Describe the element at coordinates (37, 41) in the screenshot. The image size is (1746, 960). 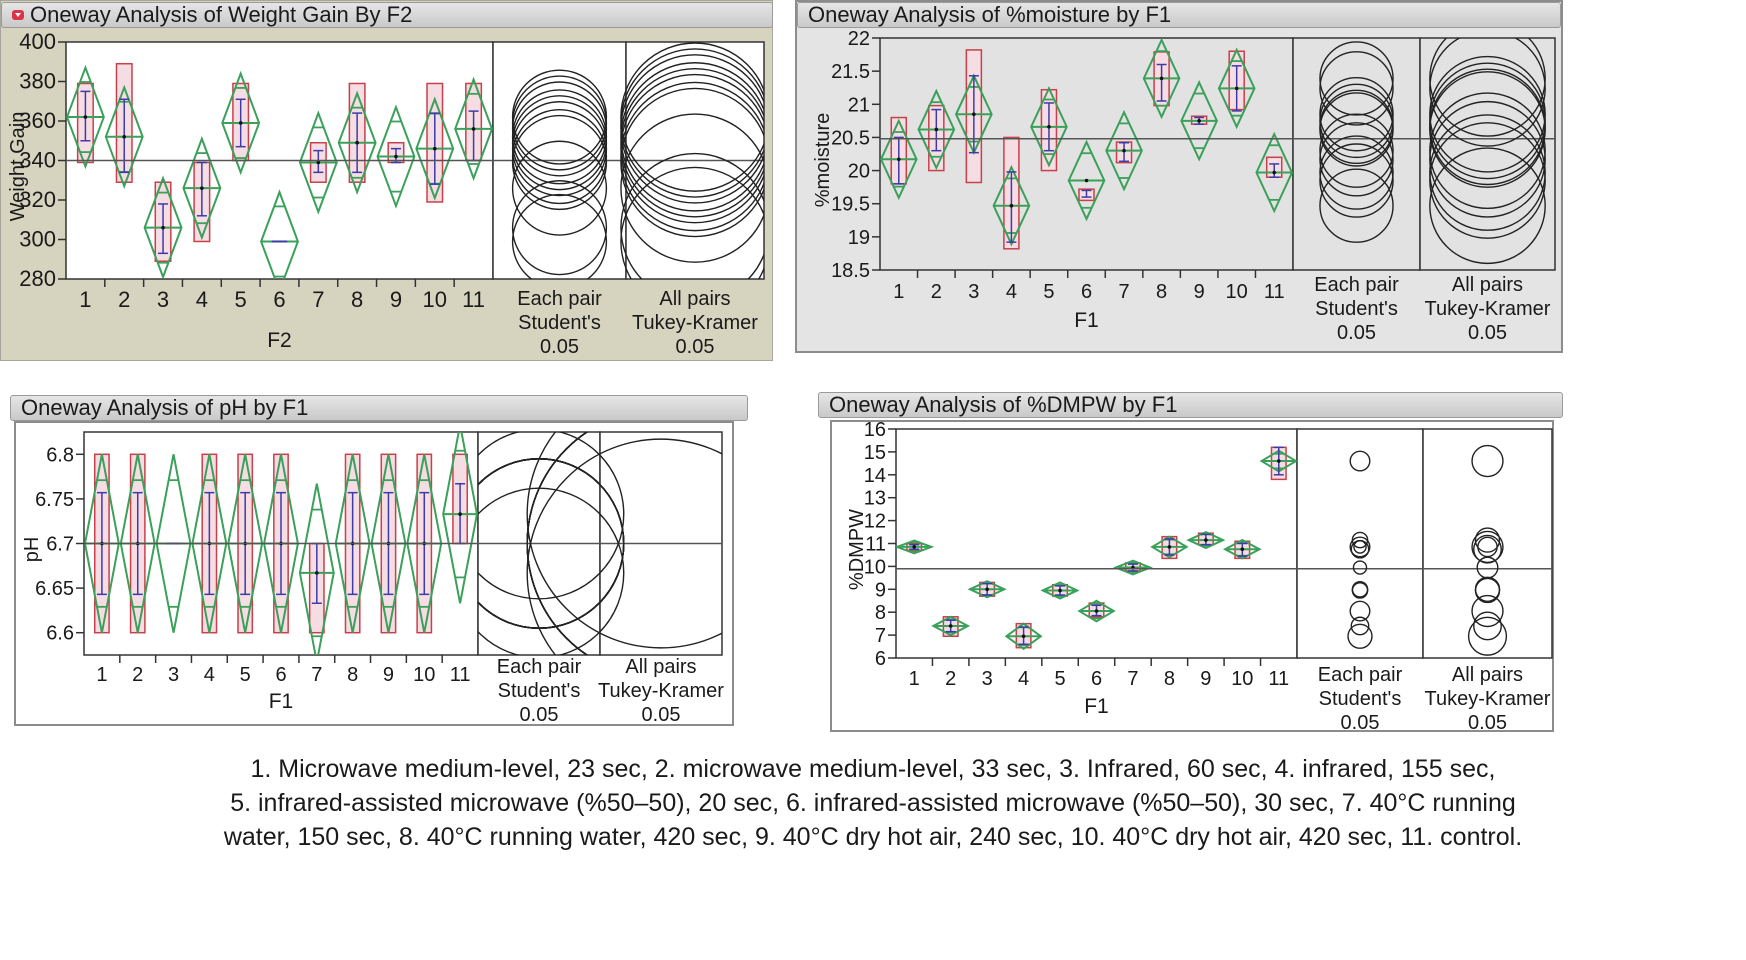
I see `y-tick-label: 400` at that location.